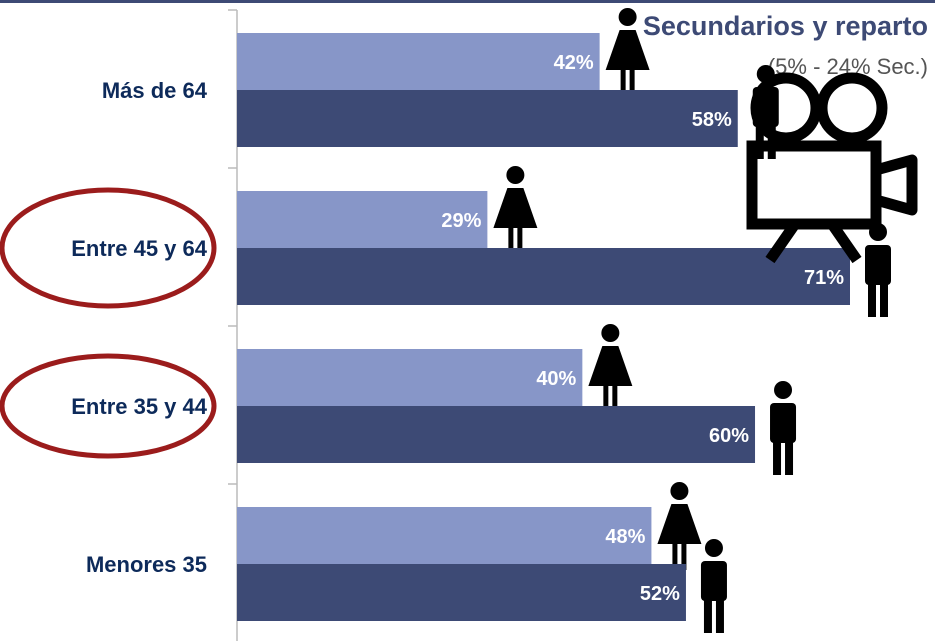 The image size is (935, 641). What do you see at coordinates (824, 278) in the screenshot?
I see `value-label: 71%` at bounding box center [824, 278].